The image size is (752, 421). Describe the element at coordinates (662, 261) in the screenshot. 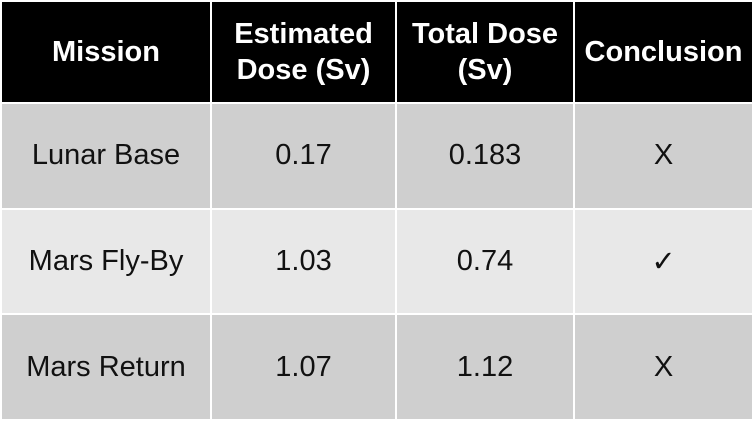

I see `table-cell: ✓` at that location.